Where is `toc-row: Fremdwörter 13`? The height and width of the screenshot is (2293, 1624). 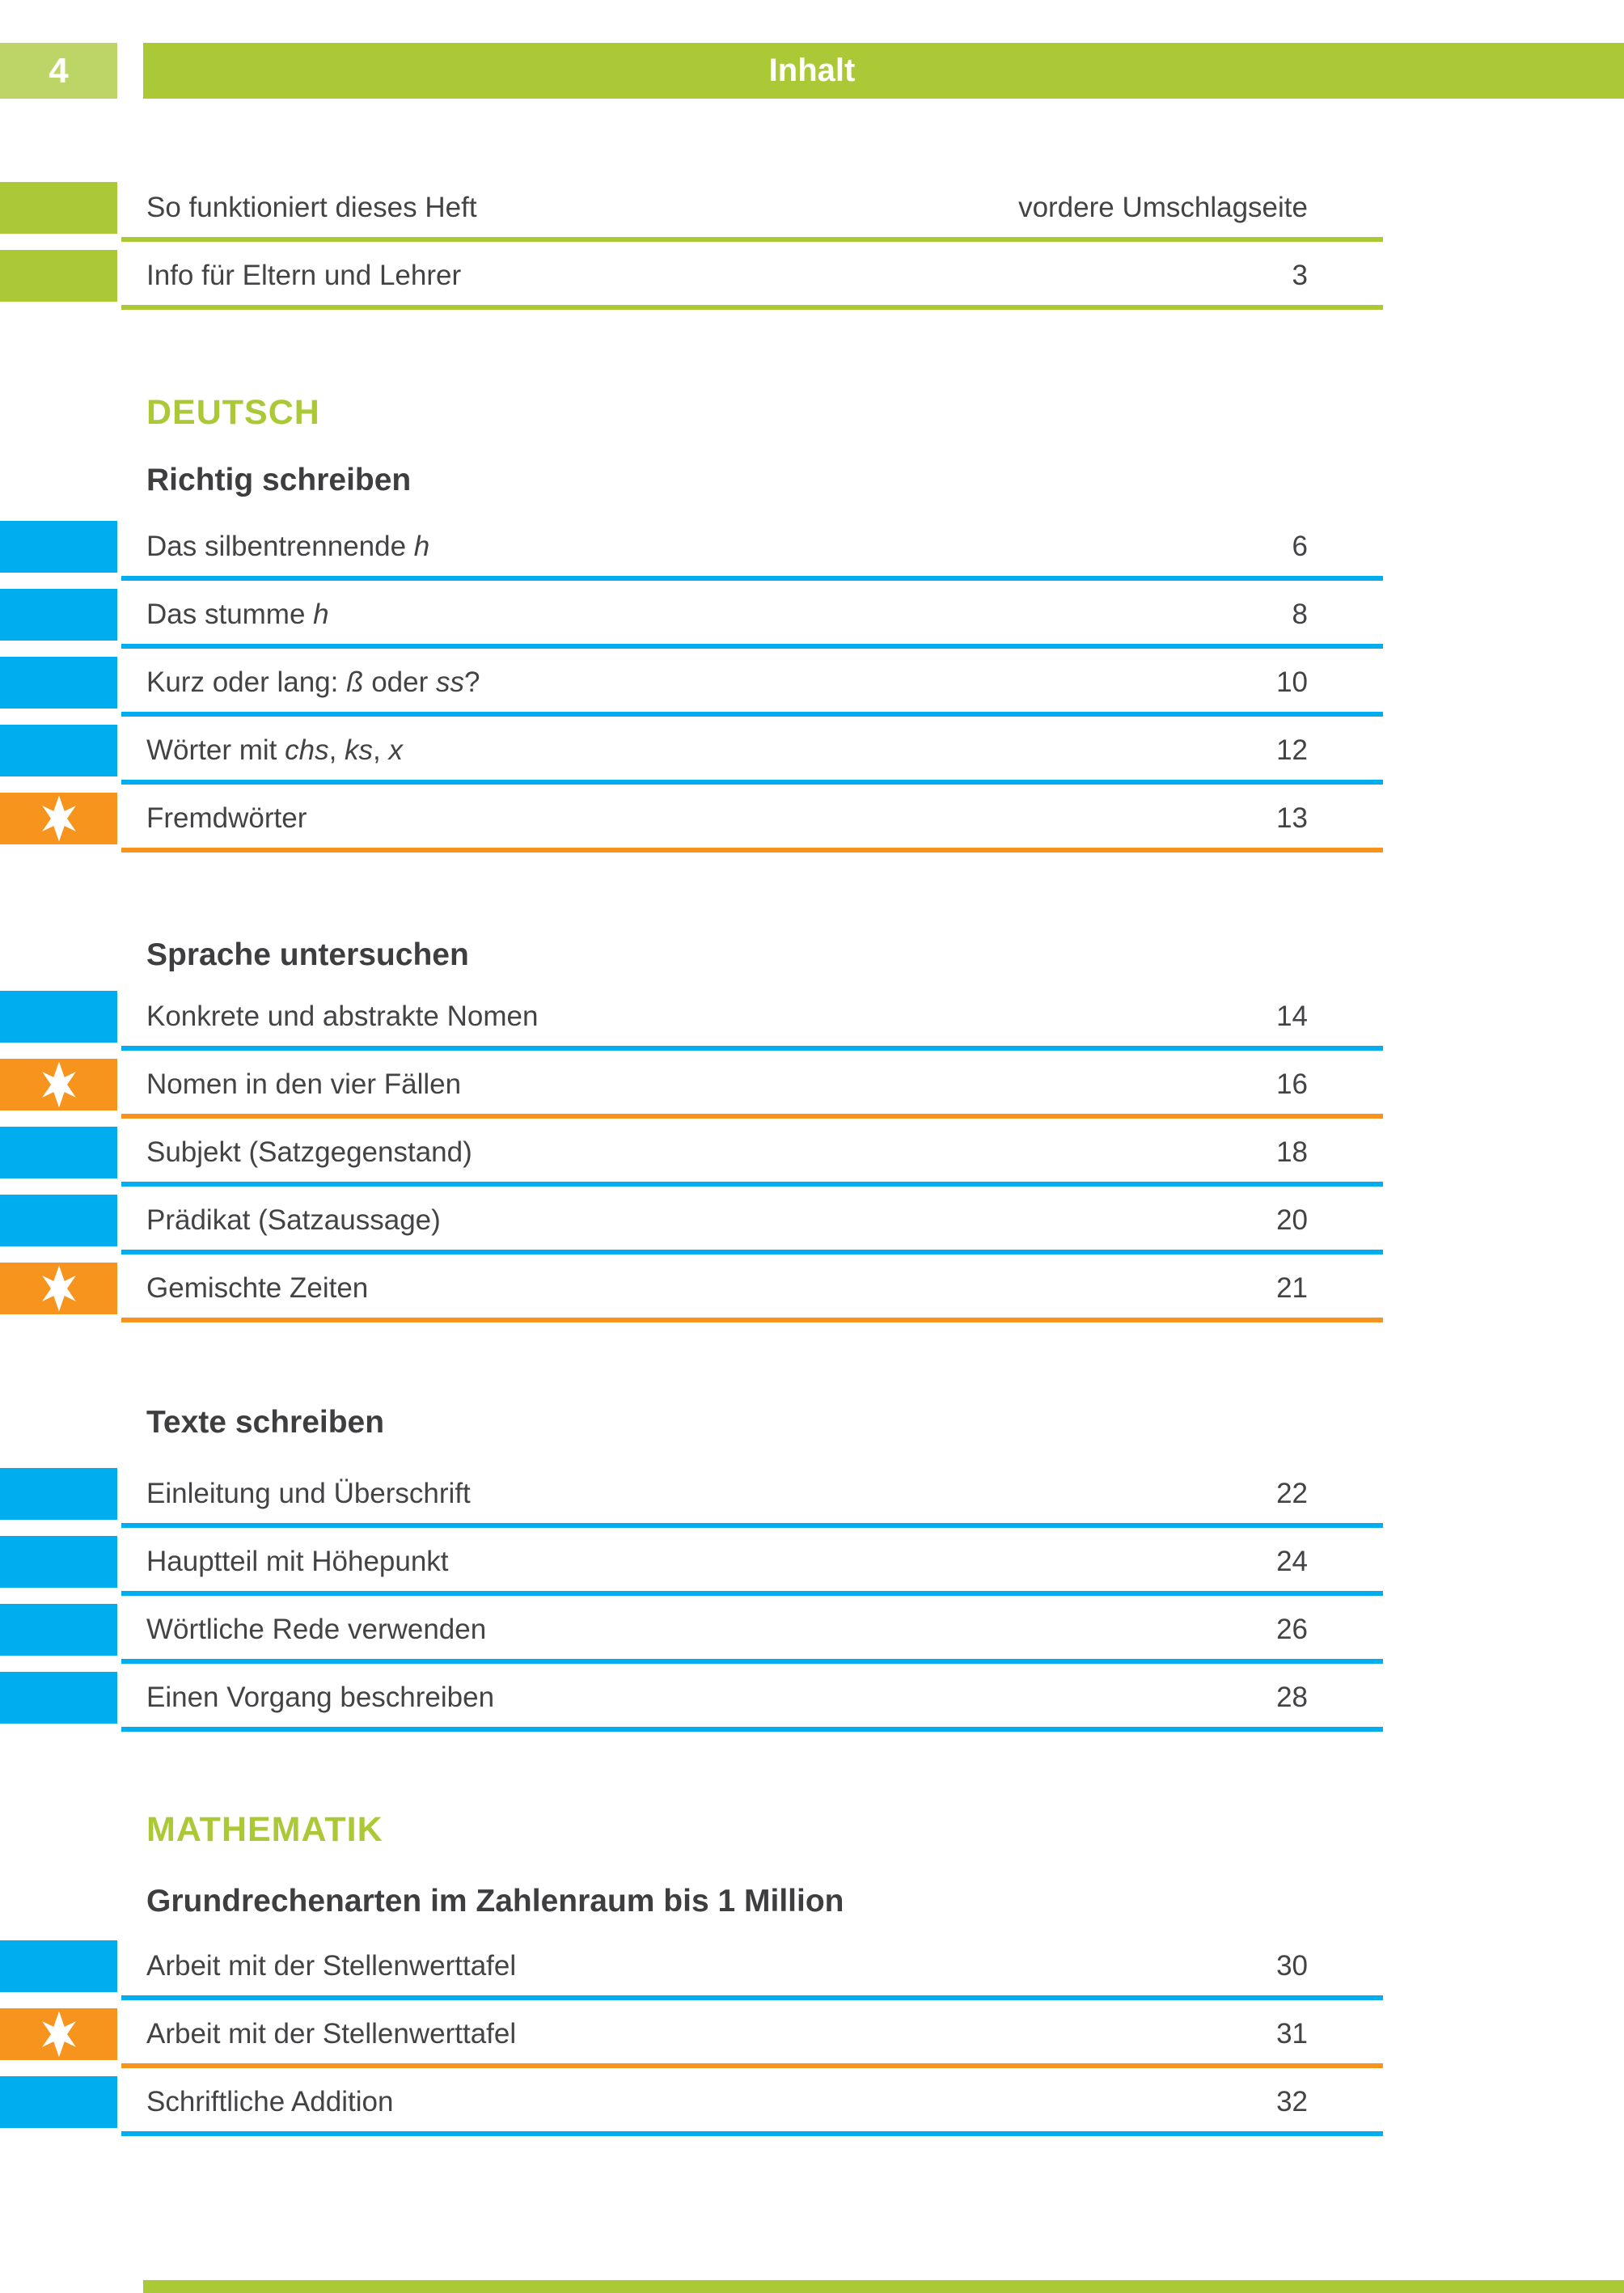
toc-row: Fremdwörter 13 is located at coordinates (812, 822).